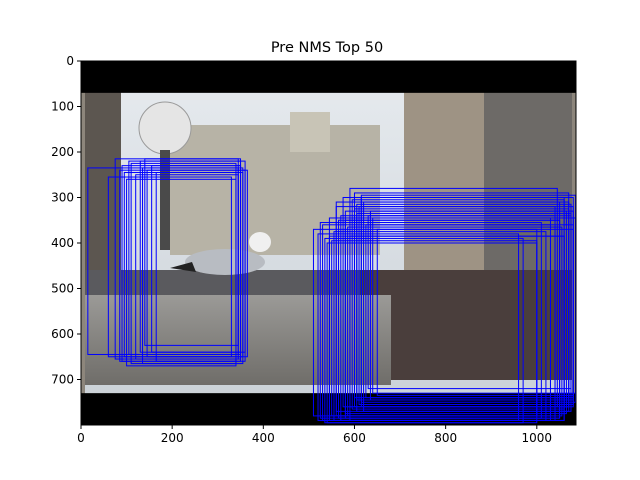 This screenshot has height=480, width=640. I want to click on y-tick-label: 700, so click(62, 380).